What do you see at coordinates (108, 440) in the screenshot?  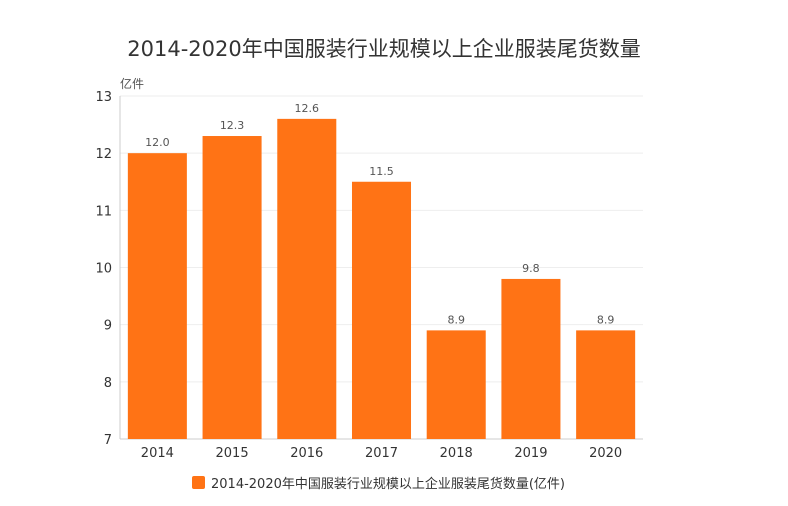 I see `y-tick-label: 7` at bounding box center [108, 440].